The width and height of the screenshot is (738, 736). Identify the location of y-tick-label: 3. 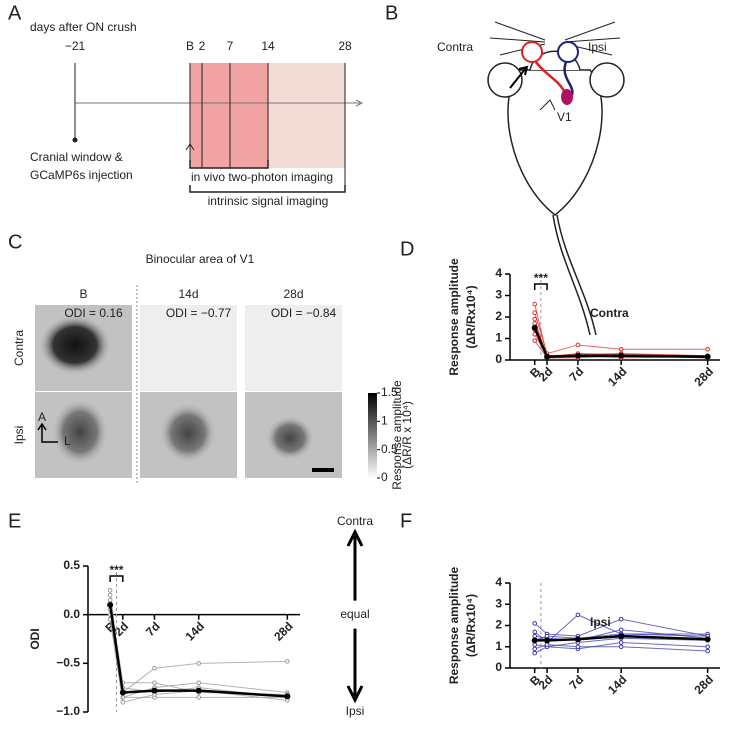
(498, 295).